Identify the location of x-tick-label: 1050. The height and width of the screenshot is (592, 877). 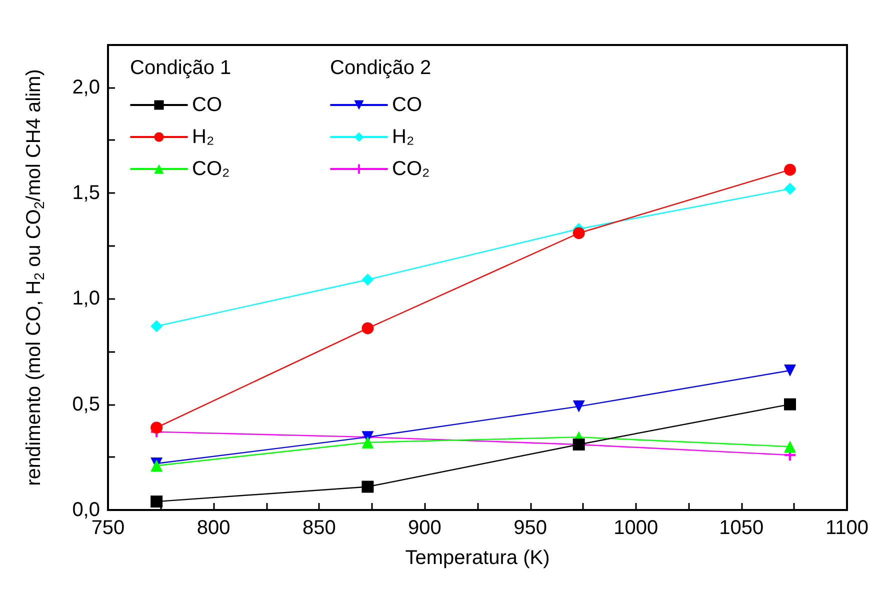
(741, 528).